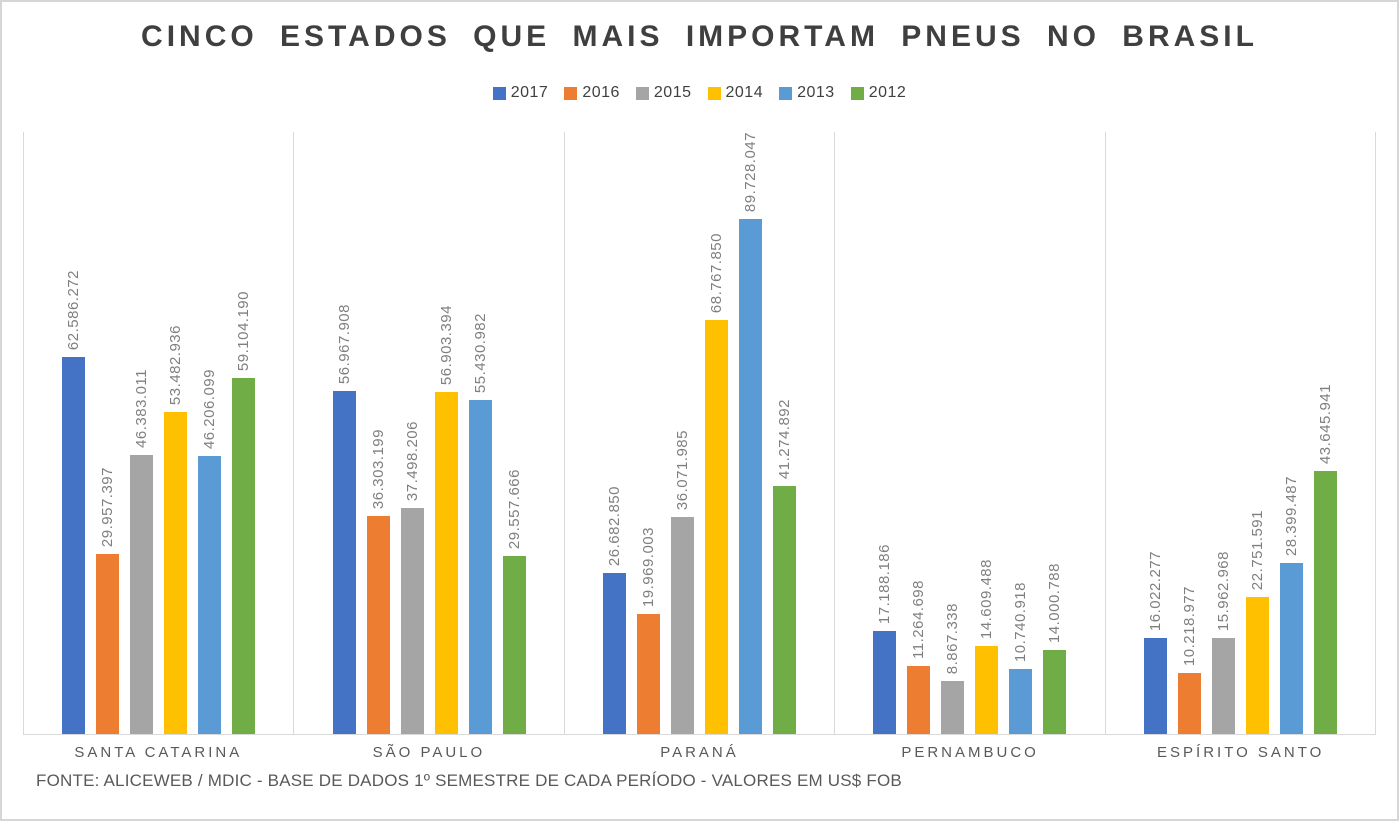 Image resolution: width=1399 pixels, height=821 pixels. What do you see at coordinates (1055, 433) in the screenshot?
I see `bar-cell-pernambuco-2012: 14.000.788` at bounding box center [1055, 433].